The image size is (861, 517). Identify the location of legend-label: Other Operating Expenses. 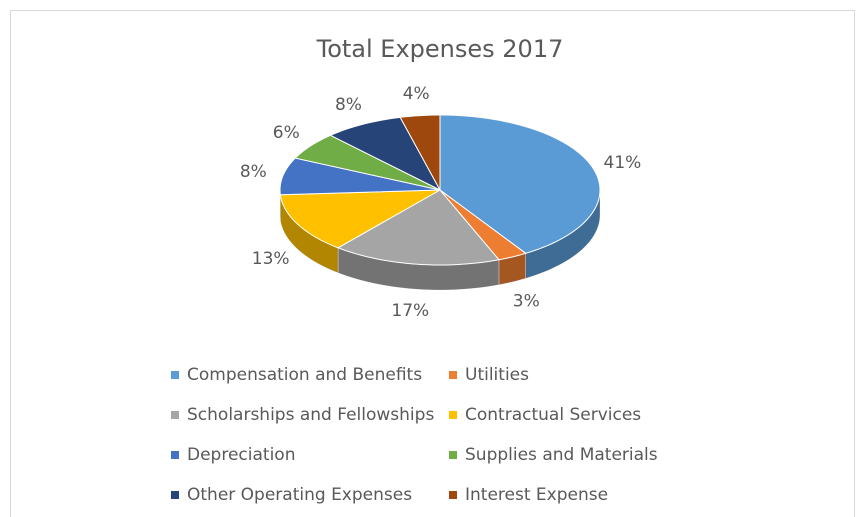
(299, 495).